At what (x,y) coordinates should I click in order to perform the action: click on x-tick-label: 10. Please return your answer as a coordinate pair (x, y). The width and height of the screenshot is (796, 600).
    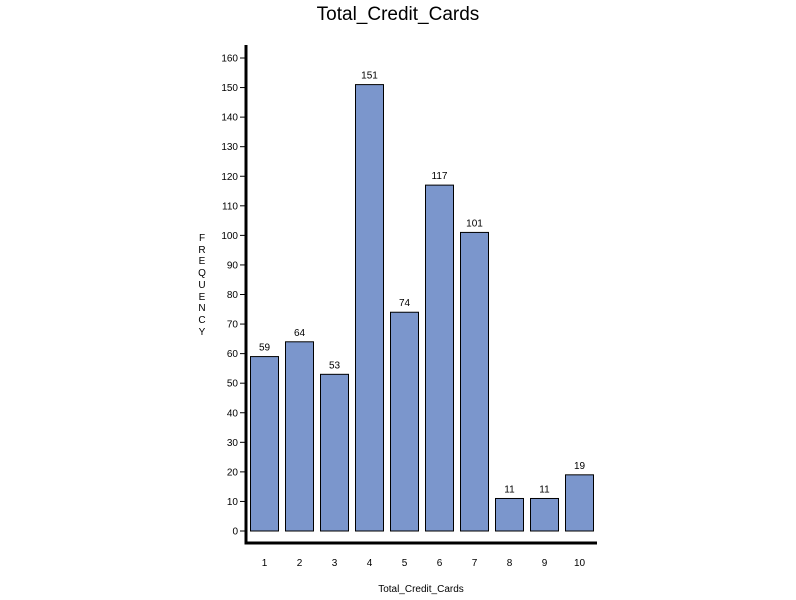
    Looking at the image, I should click on (580, 563).